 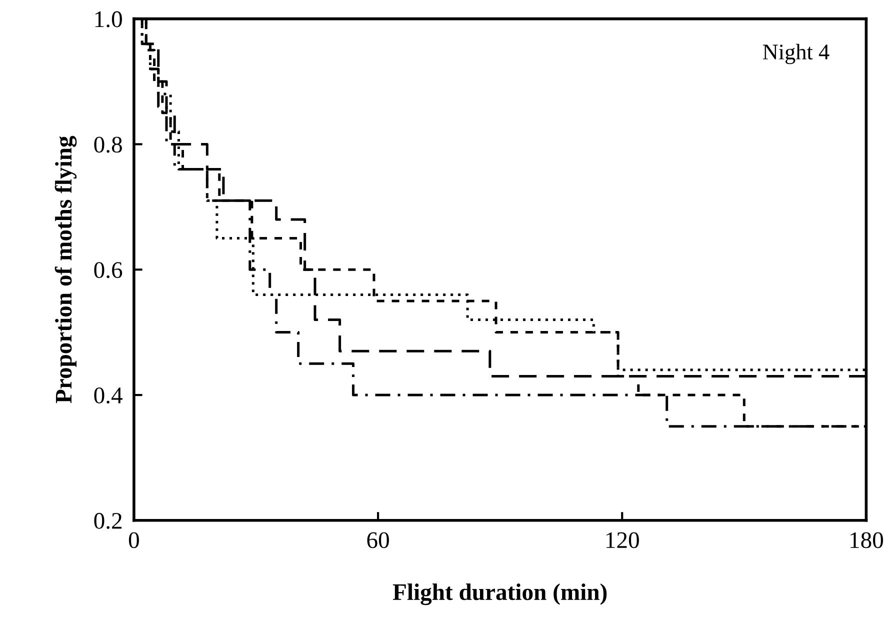 I want to click on x-axis-title: Flight duration (min), so click(x=499, y=594).